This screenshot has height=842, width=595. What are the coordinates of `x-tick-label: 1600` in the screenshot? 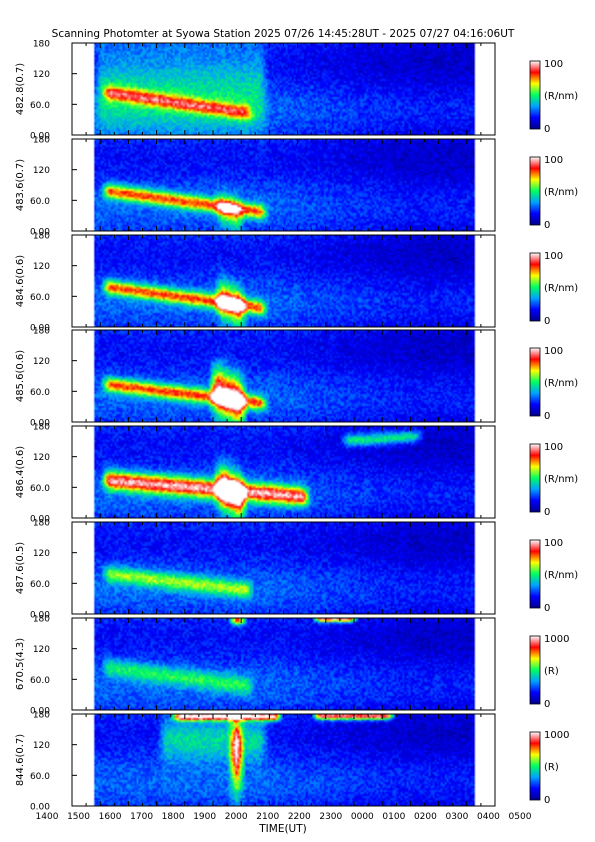 It's located at (110, 817).